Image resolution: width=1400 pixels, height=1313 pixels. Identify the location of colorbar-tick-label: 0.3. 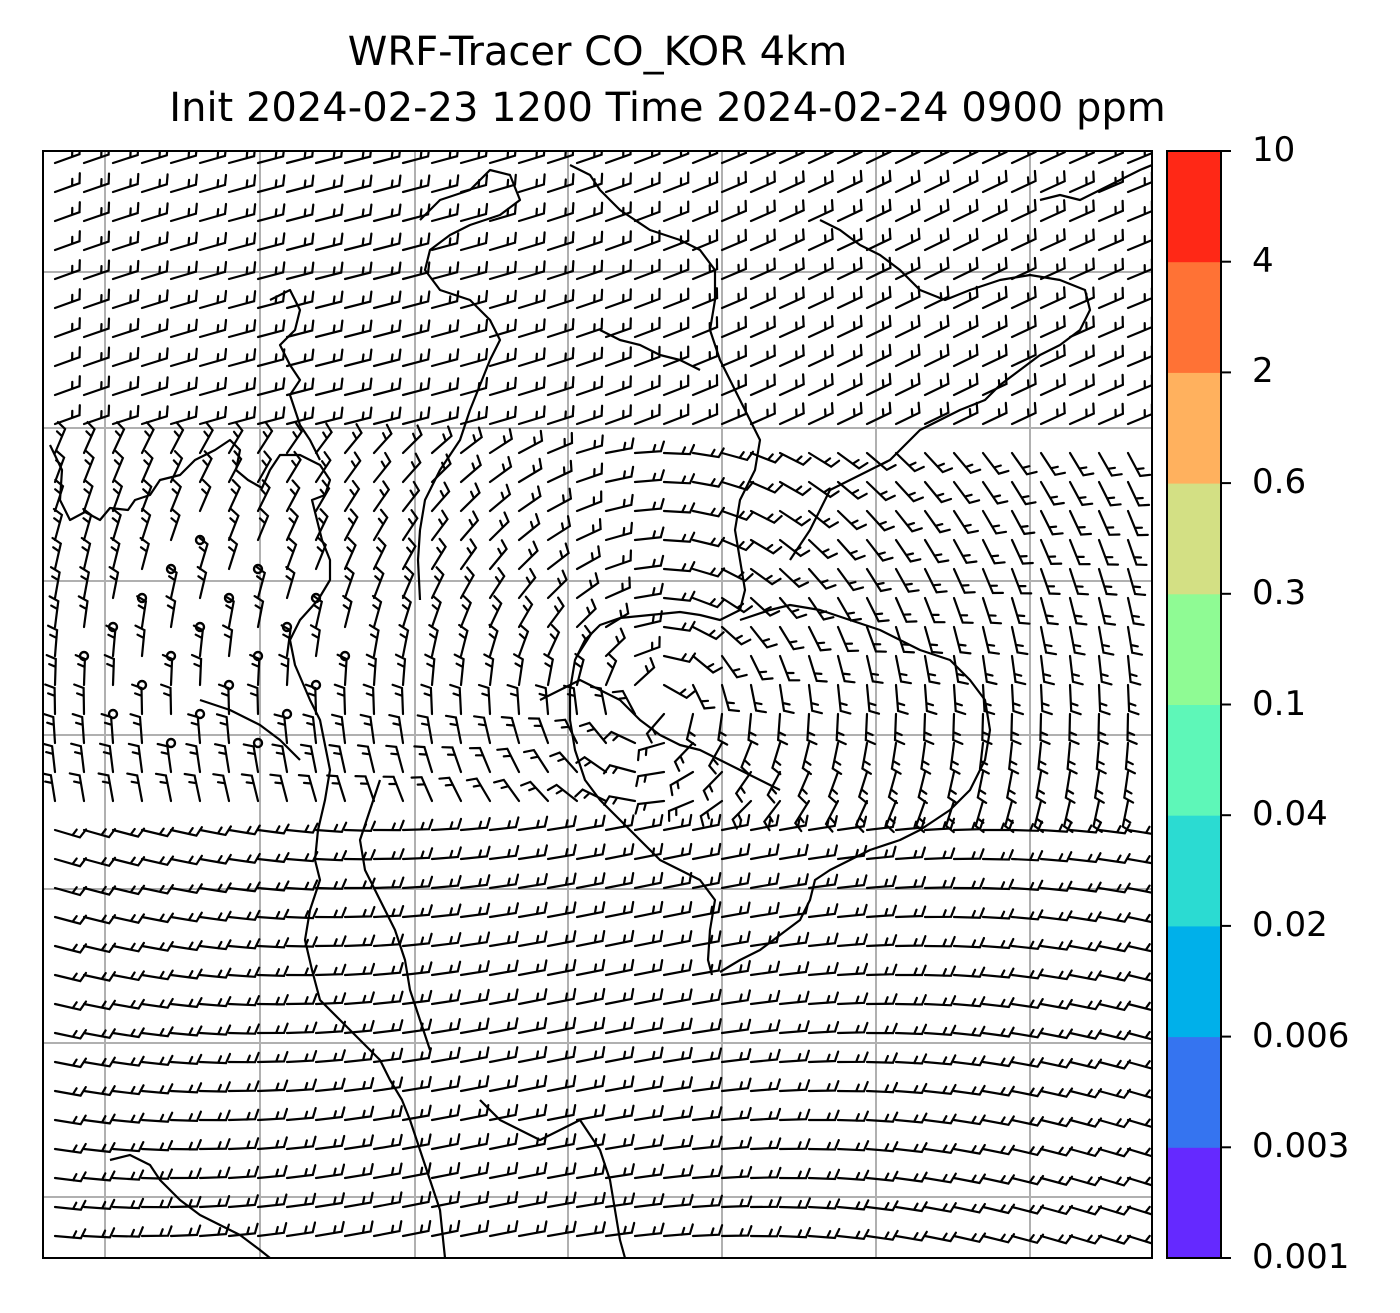
(1279, 592).